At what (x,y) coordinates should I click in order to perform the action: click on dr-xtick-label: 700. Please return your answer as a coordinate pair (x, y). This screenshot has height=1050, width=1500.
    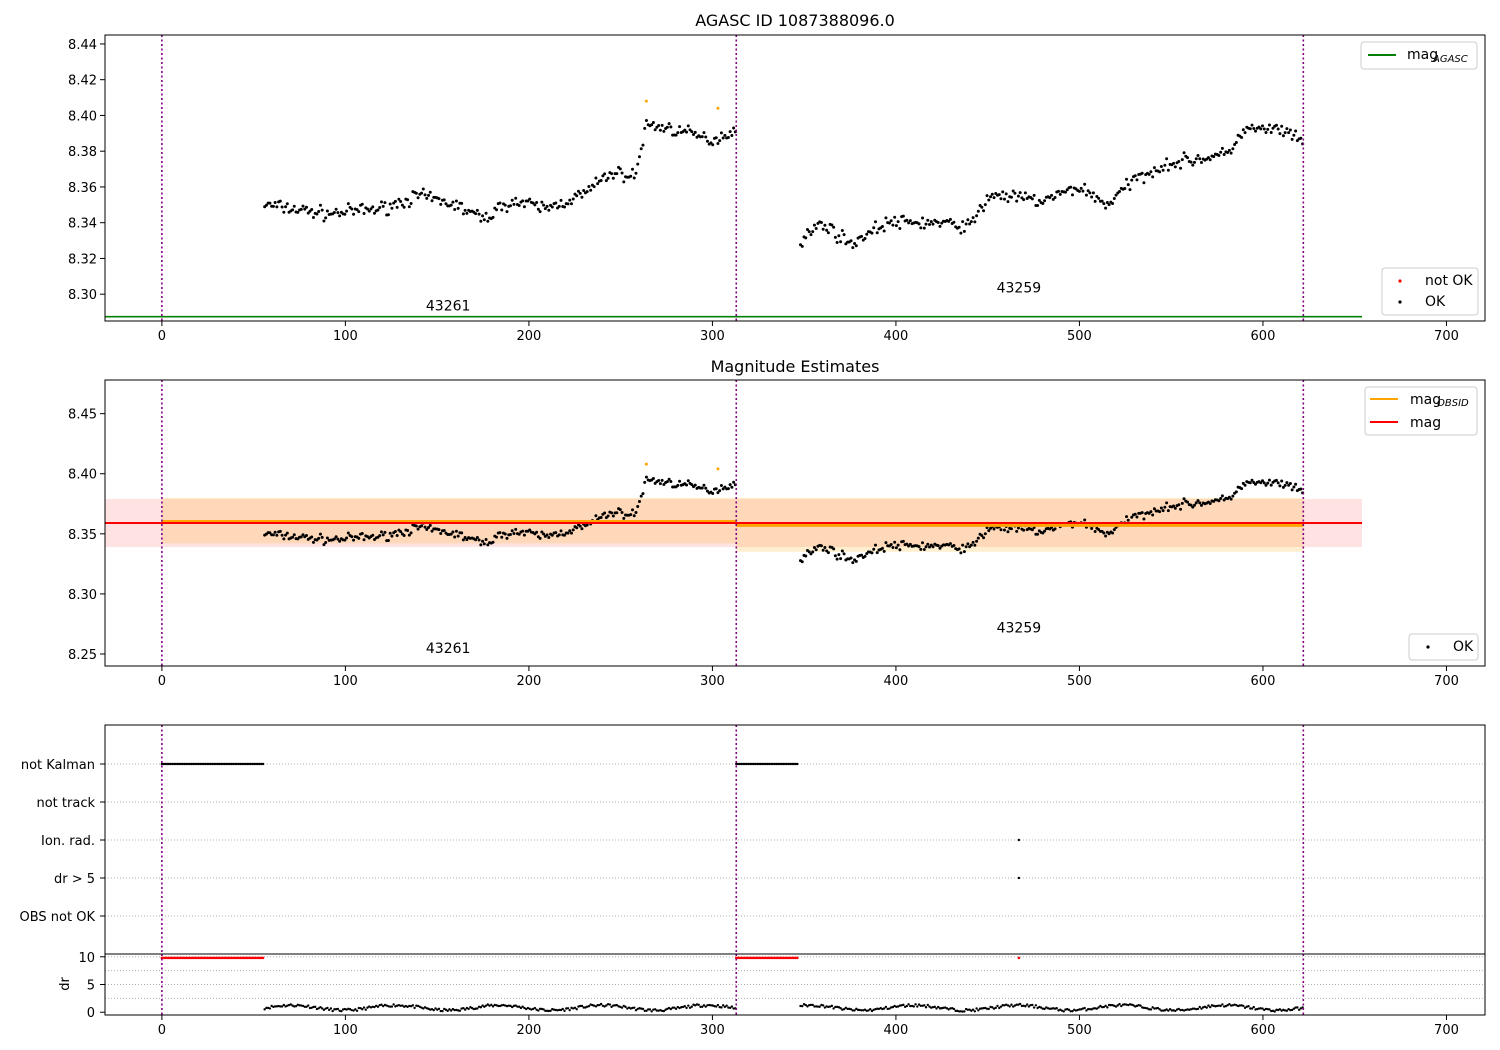
    Looking at the image, I should click on (1446, 1030).